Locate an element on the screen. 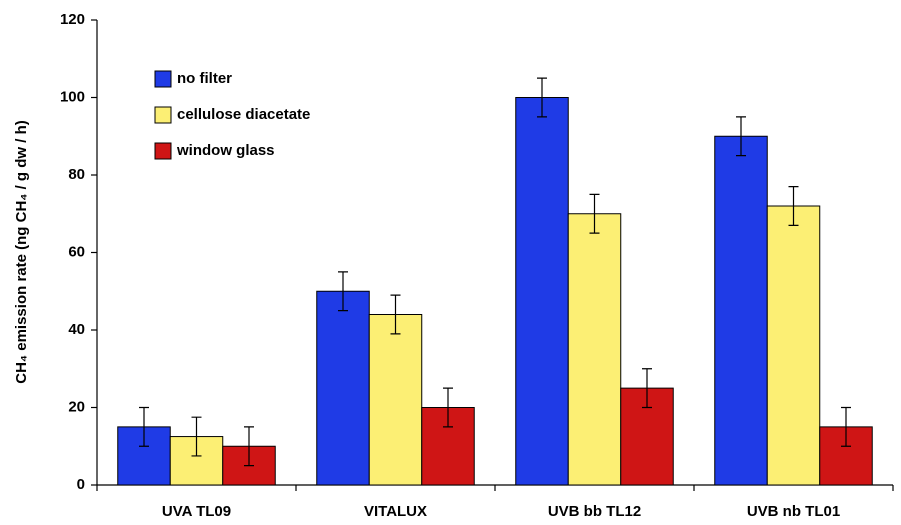 The image size is (901, 525). x-tick-label: UVB nb TL01 is located at coordinates (793, 511).